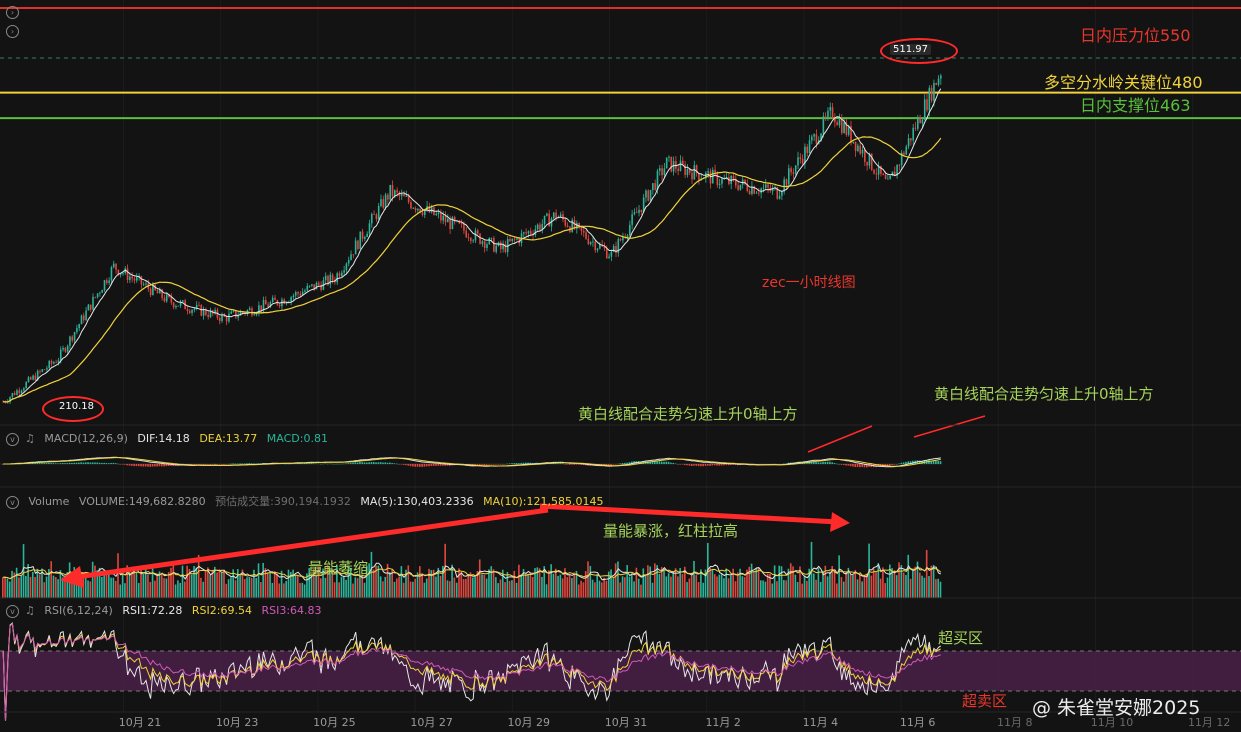 The image size is (1241, 732). What do you see at coordinates (12, 31) in the screenshot?
I see `expand-icon: ›` at bounding box center [12, 31].